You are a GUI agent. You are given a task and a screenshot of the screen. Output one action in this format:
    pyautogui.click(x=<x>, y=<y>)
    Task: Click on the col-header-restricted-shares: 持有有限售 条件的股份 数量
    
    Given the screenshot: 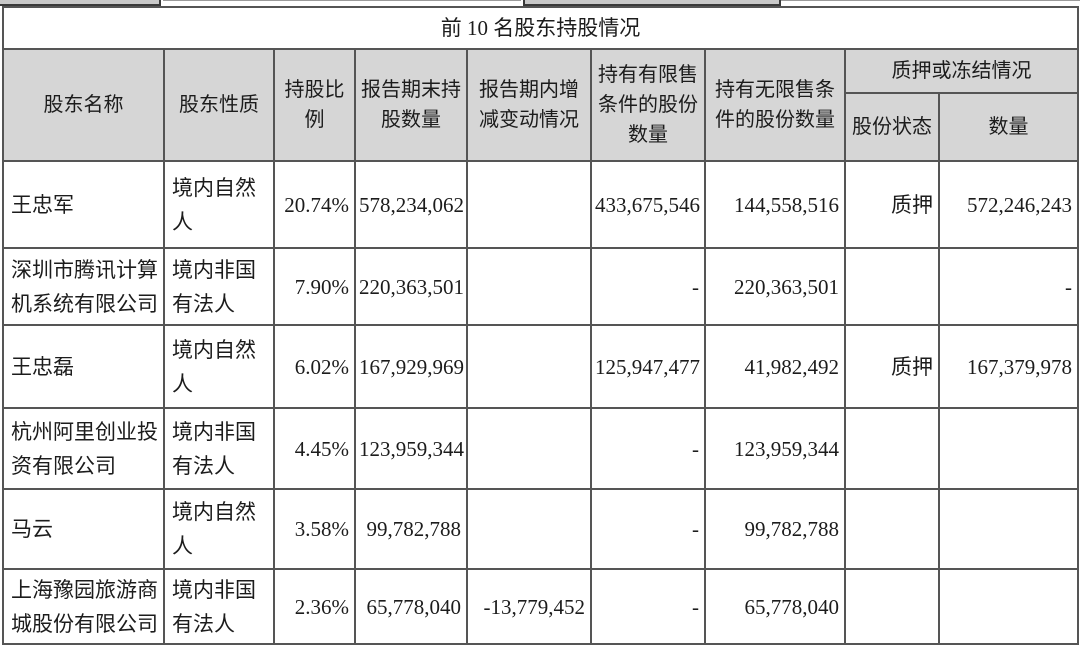 What is the action you would take?
    pyautogui.click(x=648, y=105)
    